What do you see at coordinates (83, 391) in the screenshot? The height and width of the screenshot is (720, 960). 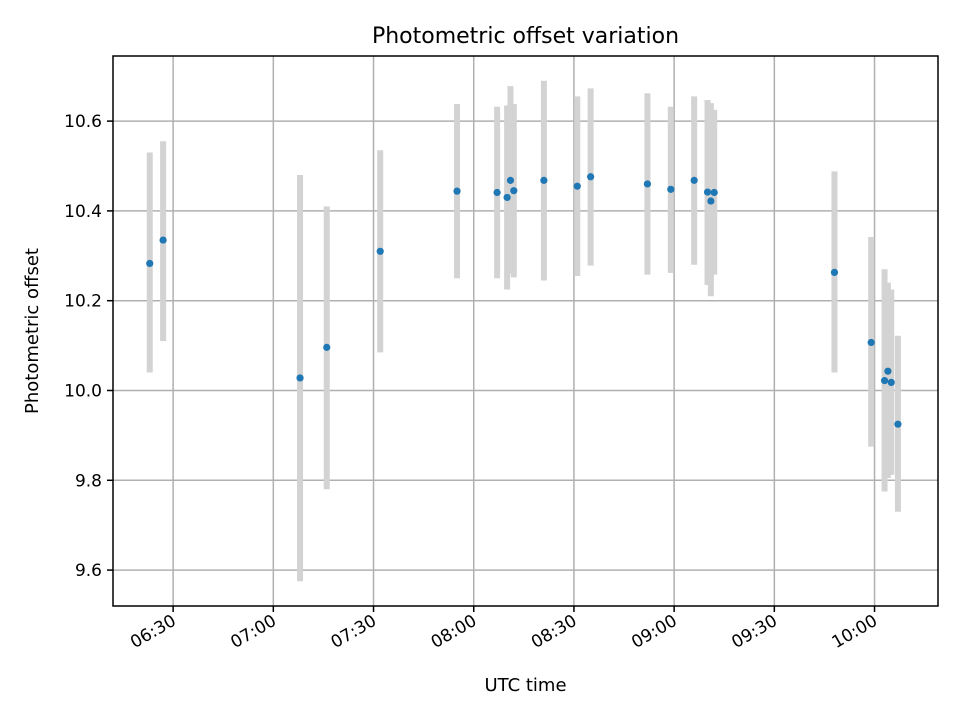 I see `y-tick-label: 10.0` at bounding box center [83, 391].